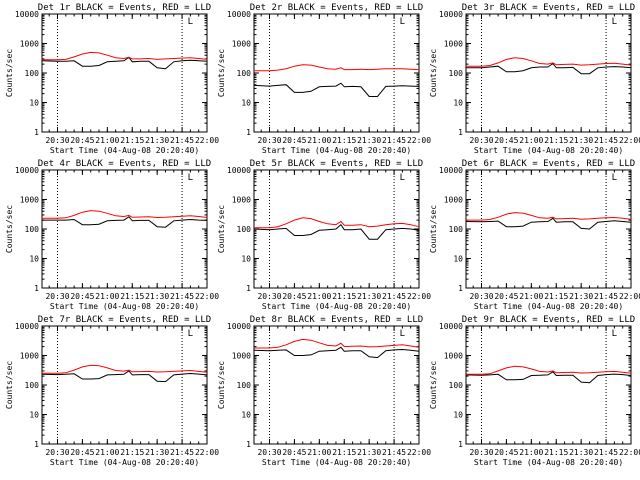 This screenshot has height=480, width=640. I want to click on panel-title: Det 6r BLACK = Events, RED = LLD, so click(548, 164).